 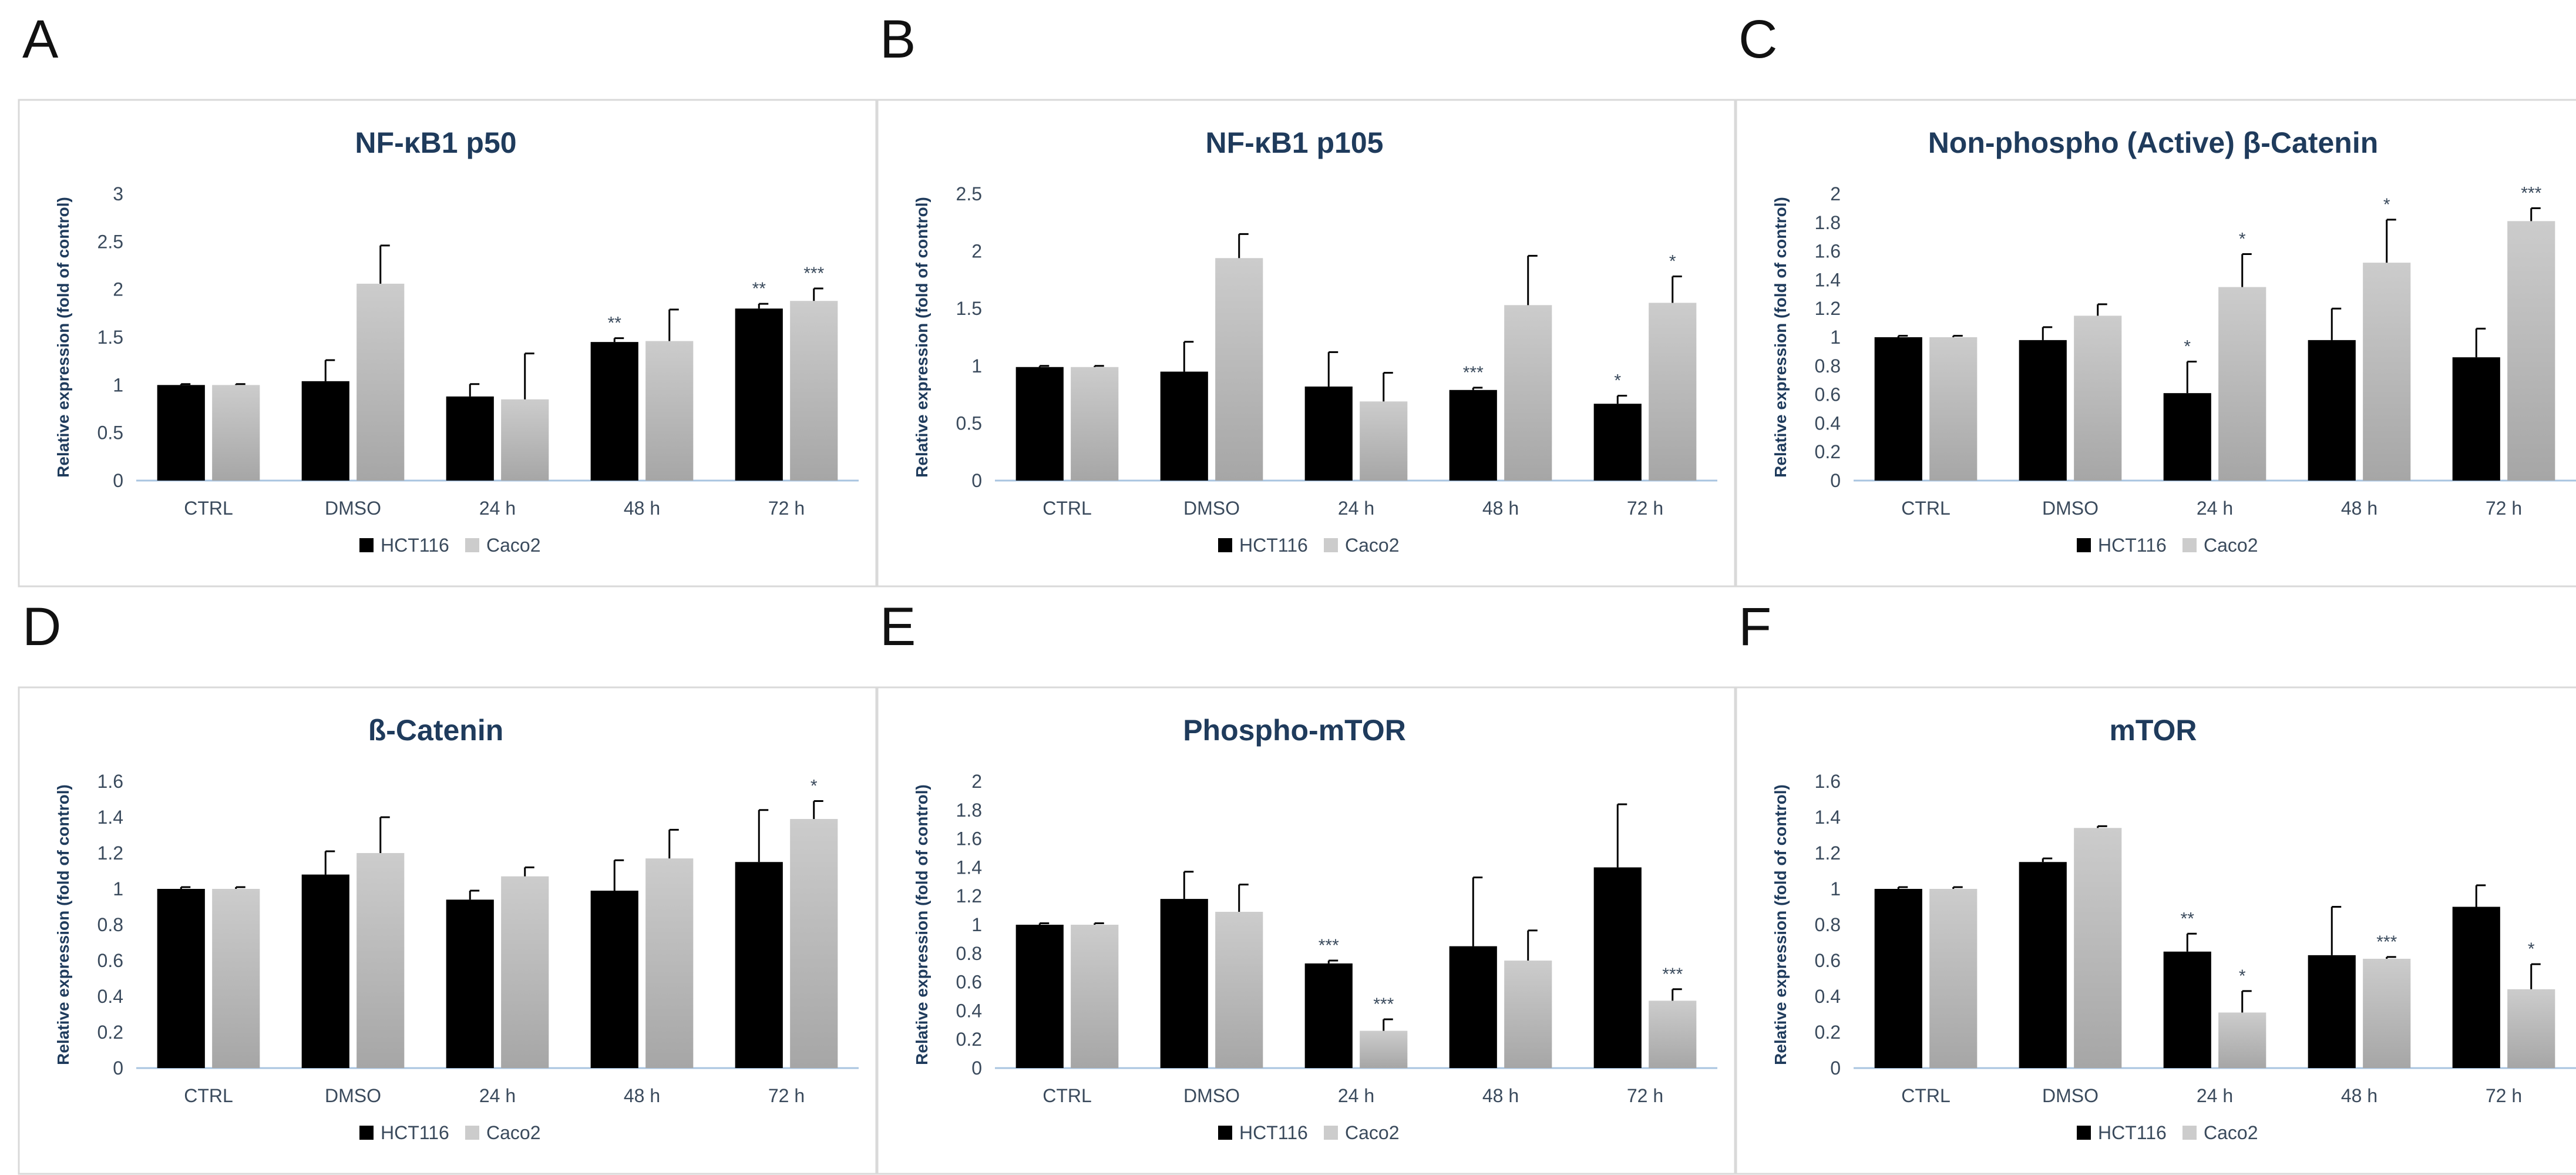 I want to click on legend-swatch-hct116, so click(x=2084, y=1133).